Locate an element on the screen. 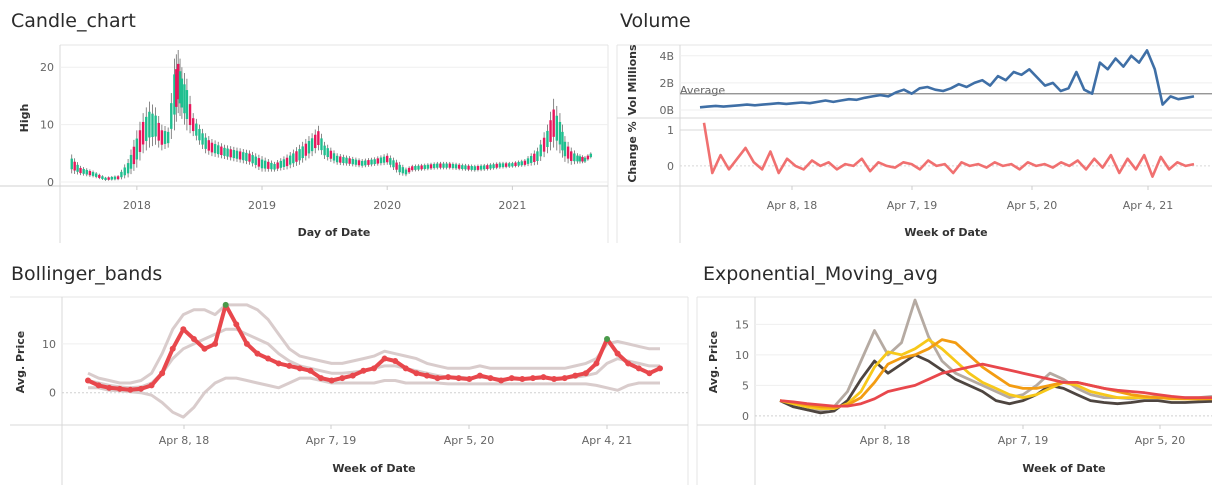 This screenshot has width=1212, height=502. bollinger-middle-band is located at coordinates (373, 358).